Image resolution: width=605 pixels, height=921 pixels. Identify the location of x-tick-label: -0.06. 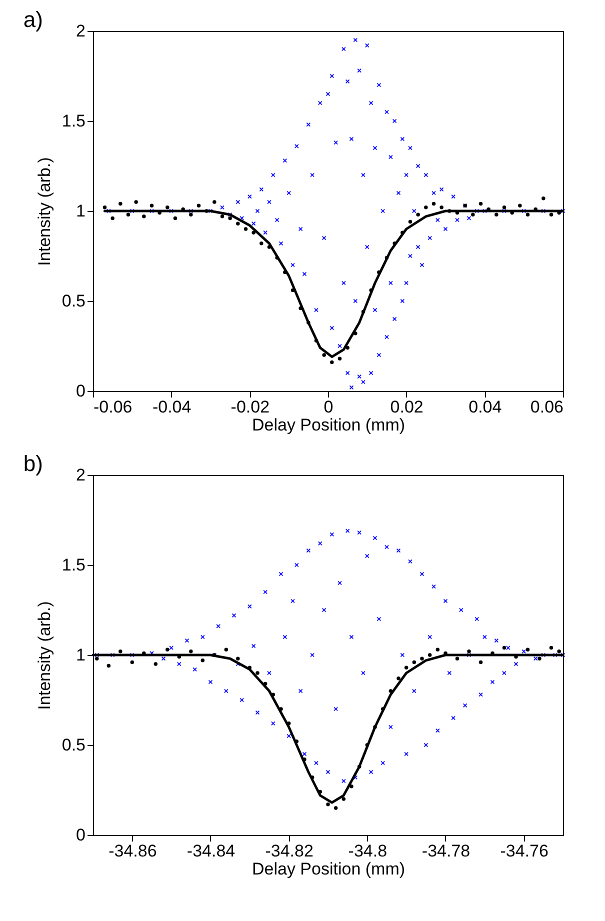
(113, 407).